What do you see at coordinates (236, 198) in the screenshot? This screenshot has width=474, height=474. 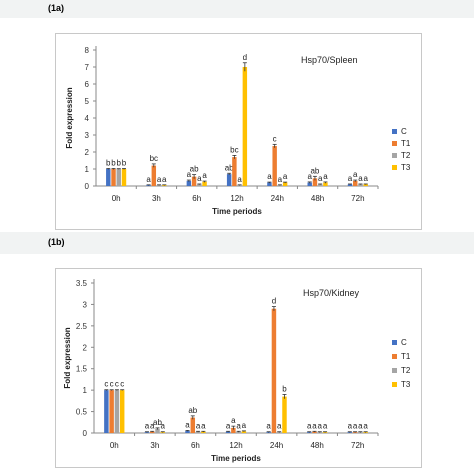 I see `x-tick-label: 12h` at bounding box center [236, 198].